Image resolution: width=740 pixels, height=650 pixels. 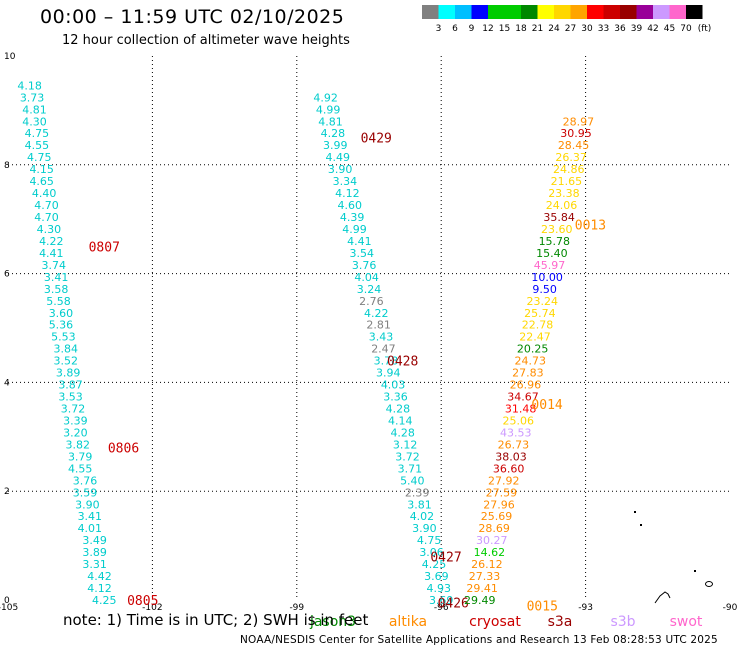 What do you see at coordinates (99, 576) in the screenshot?
I see `wave-height-point: 4.42` at bounding box center [99, 576].